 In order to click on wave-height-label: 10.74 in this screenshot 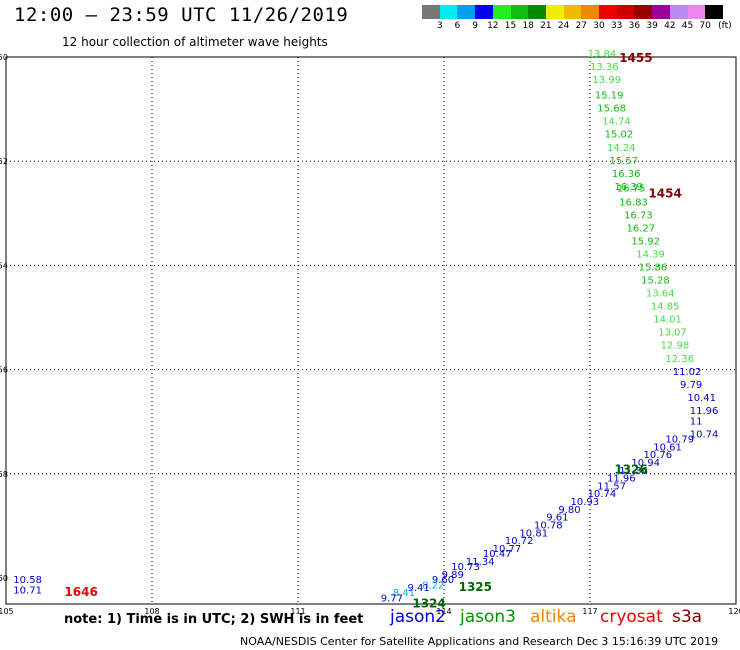, I will do `click(704, 434)`.